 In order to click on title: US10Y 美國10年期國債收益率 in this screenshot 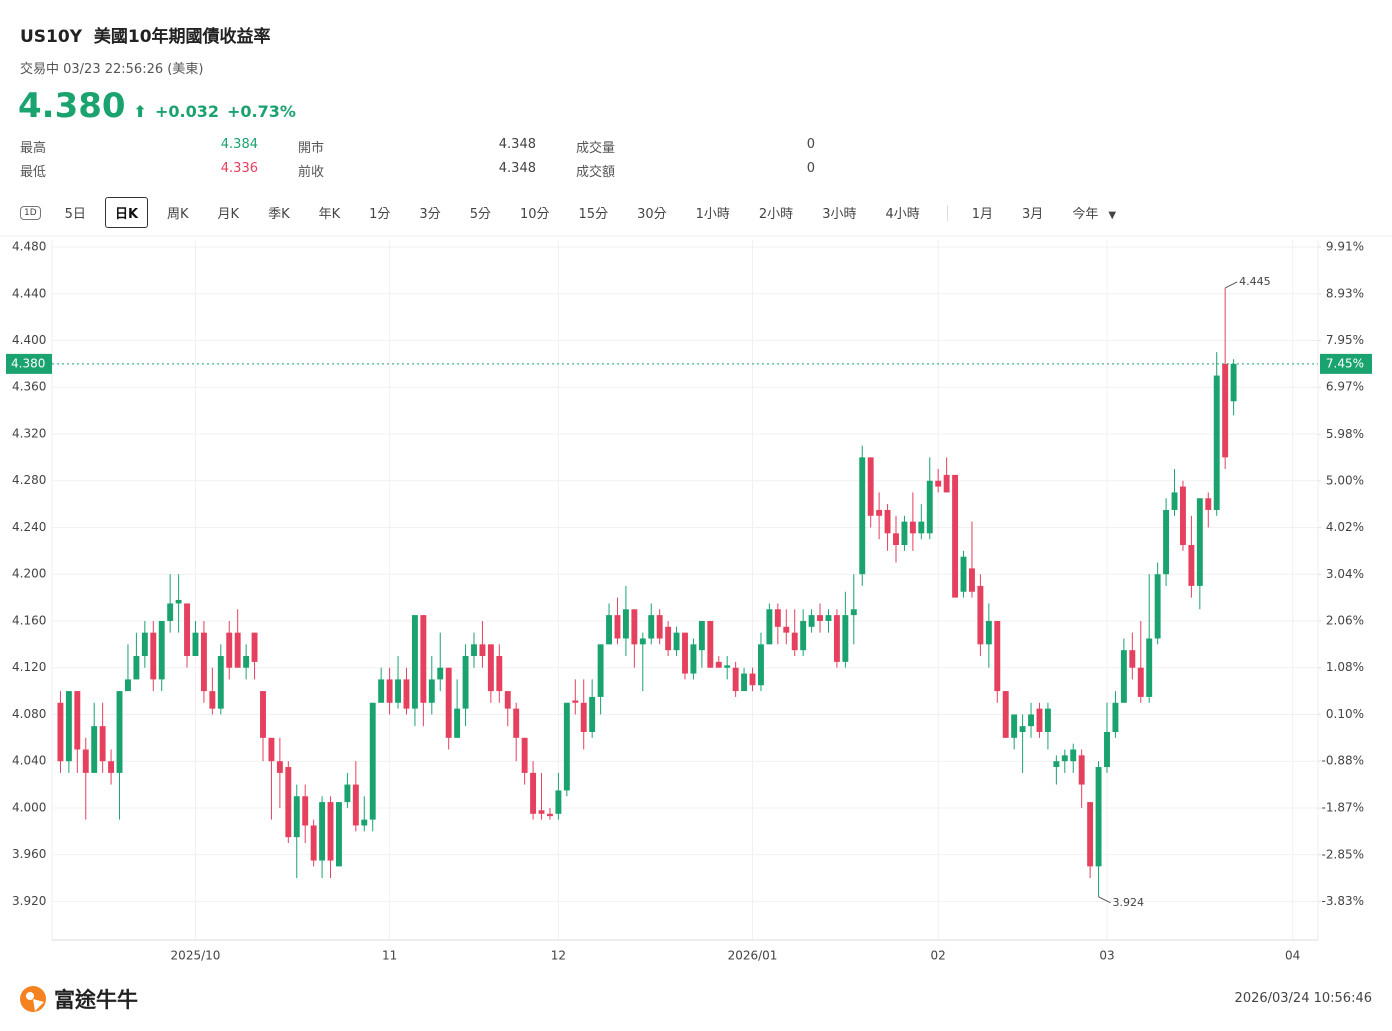, I will do `click(145, 34)`.